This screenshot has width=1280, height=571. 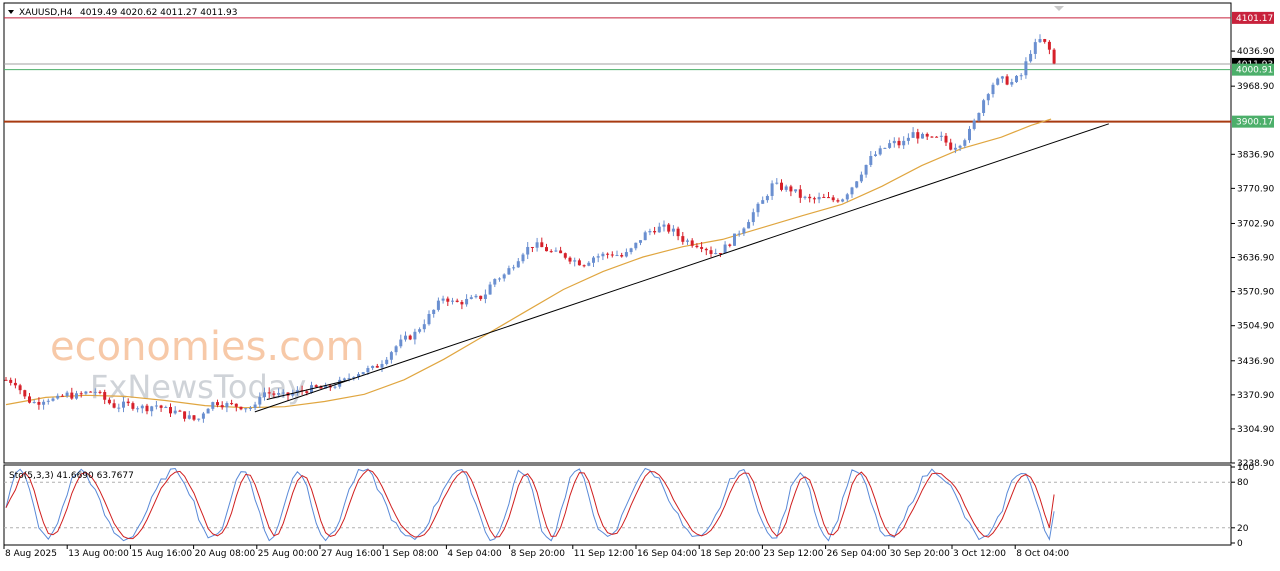 I want to click on x-tick-label: 11 Sep 12:00, so click(x=604, y=554).